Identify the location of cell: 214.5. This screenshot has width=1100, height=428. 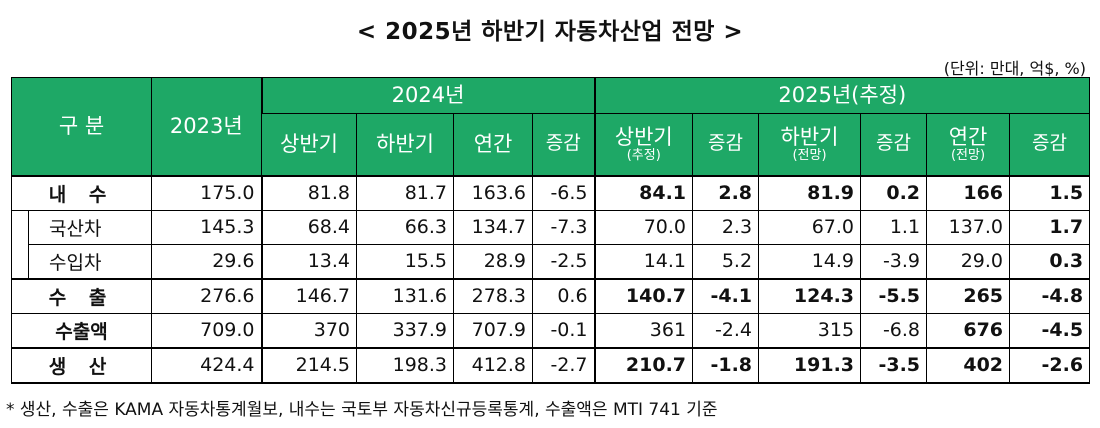
(309, 365).